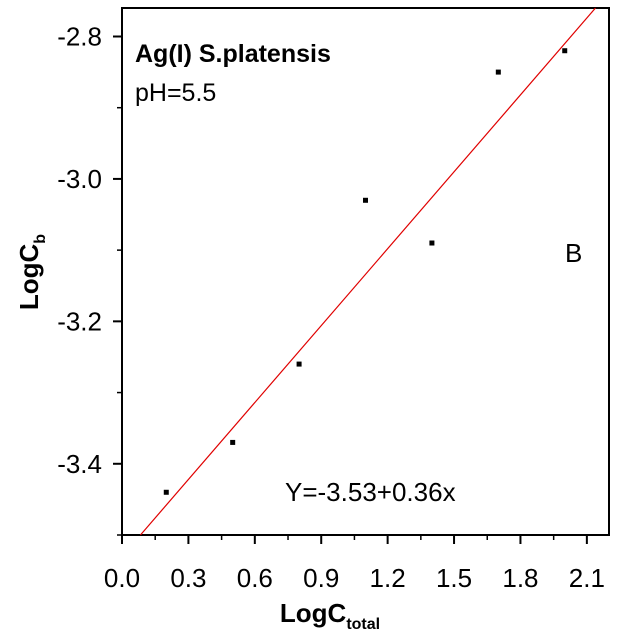 This screenshot has height=637, width=623. I want to click on x-axis-title-main: LogC, so click(313, 613).